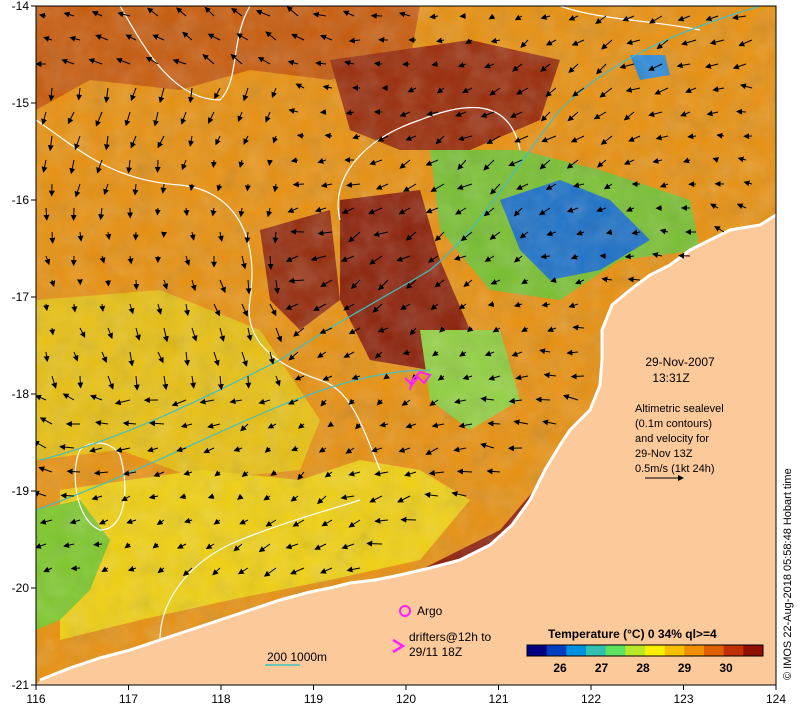  I want to click on x-tick-label: 121, so click(498, 699).